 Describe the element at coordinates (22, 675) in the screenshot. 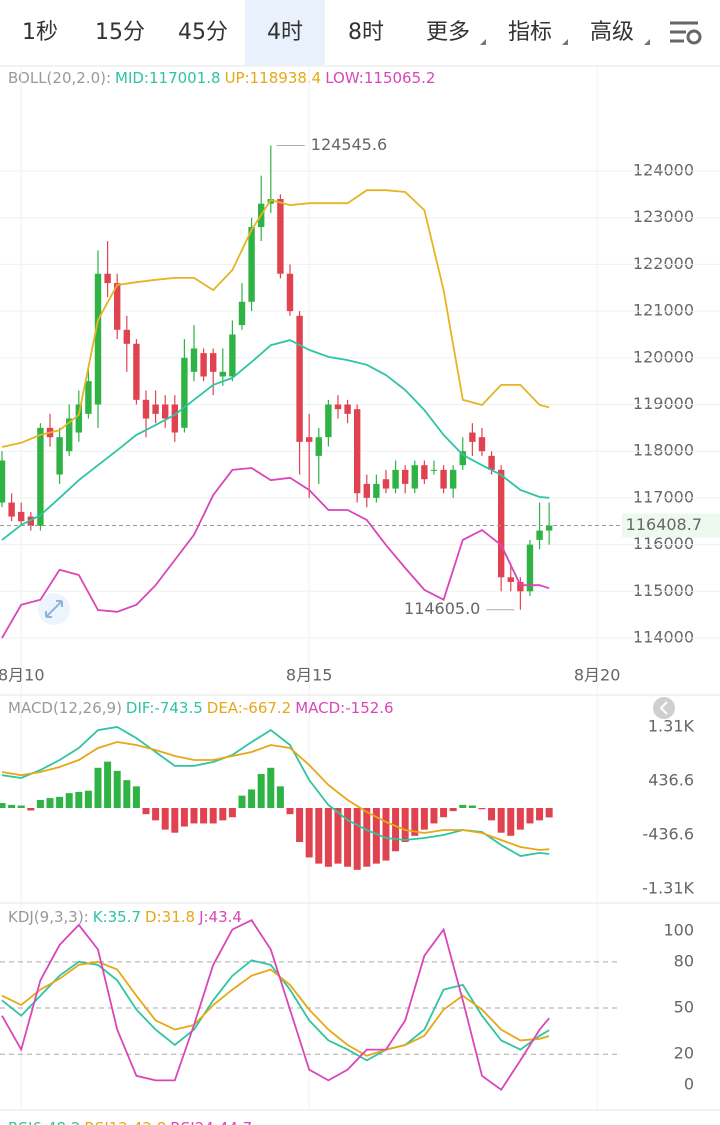

I see `x-tick-label: 8月10` at that location.